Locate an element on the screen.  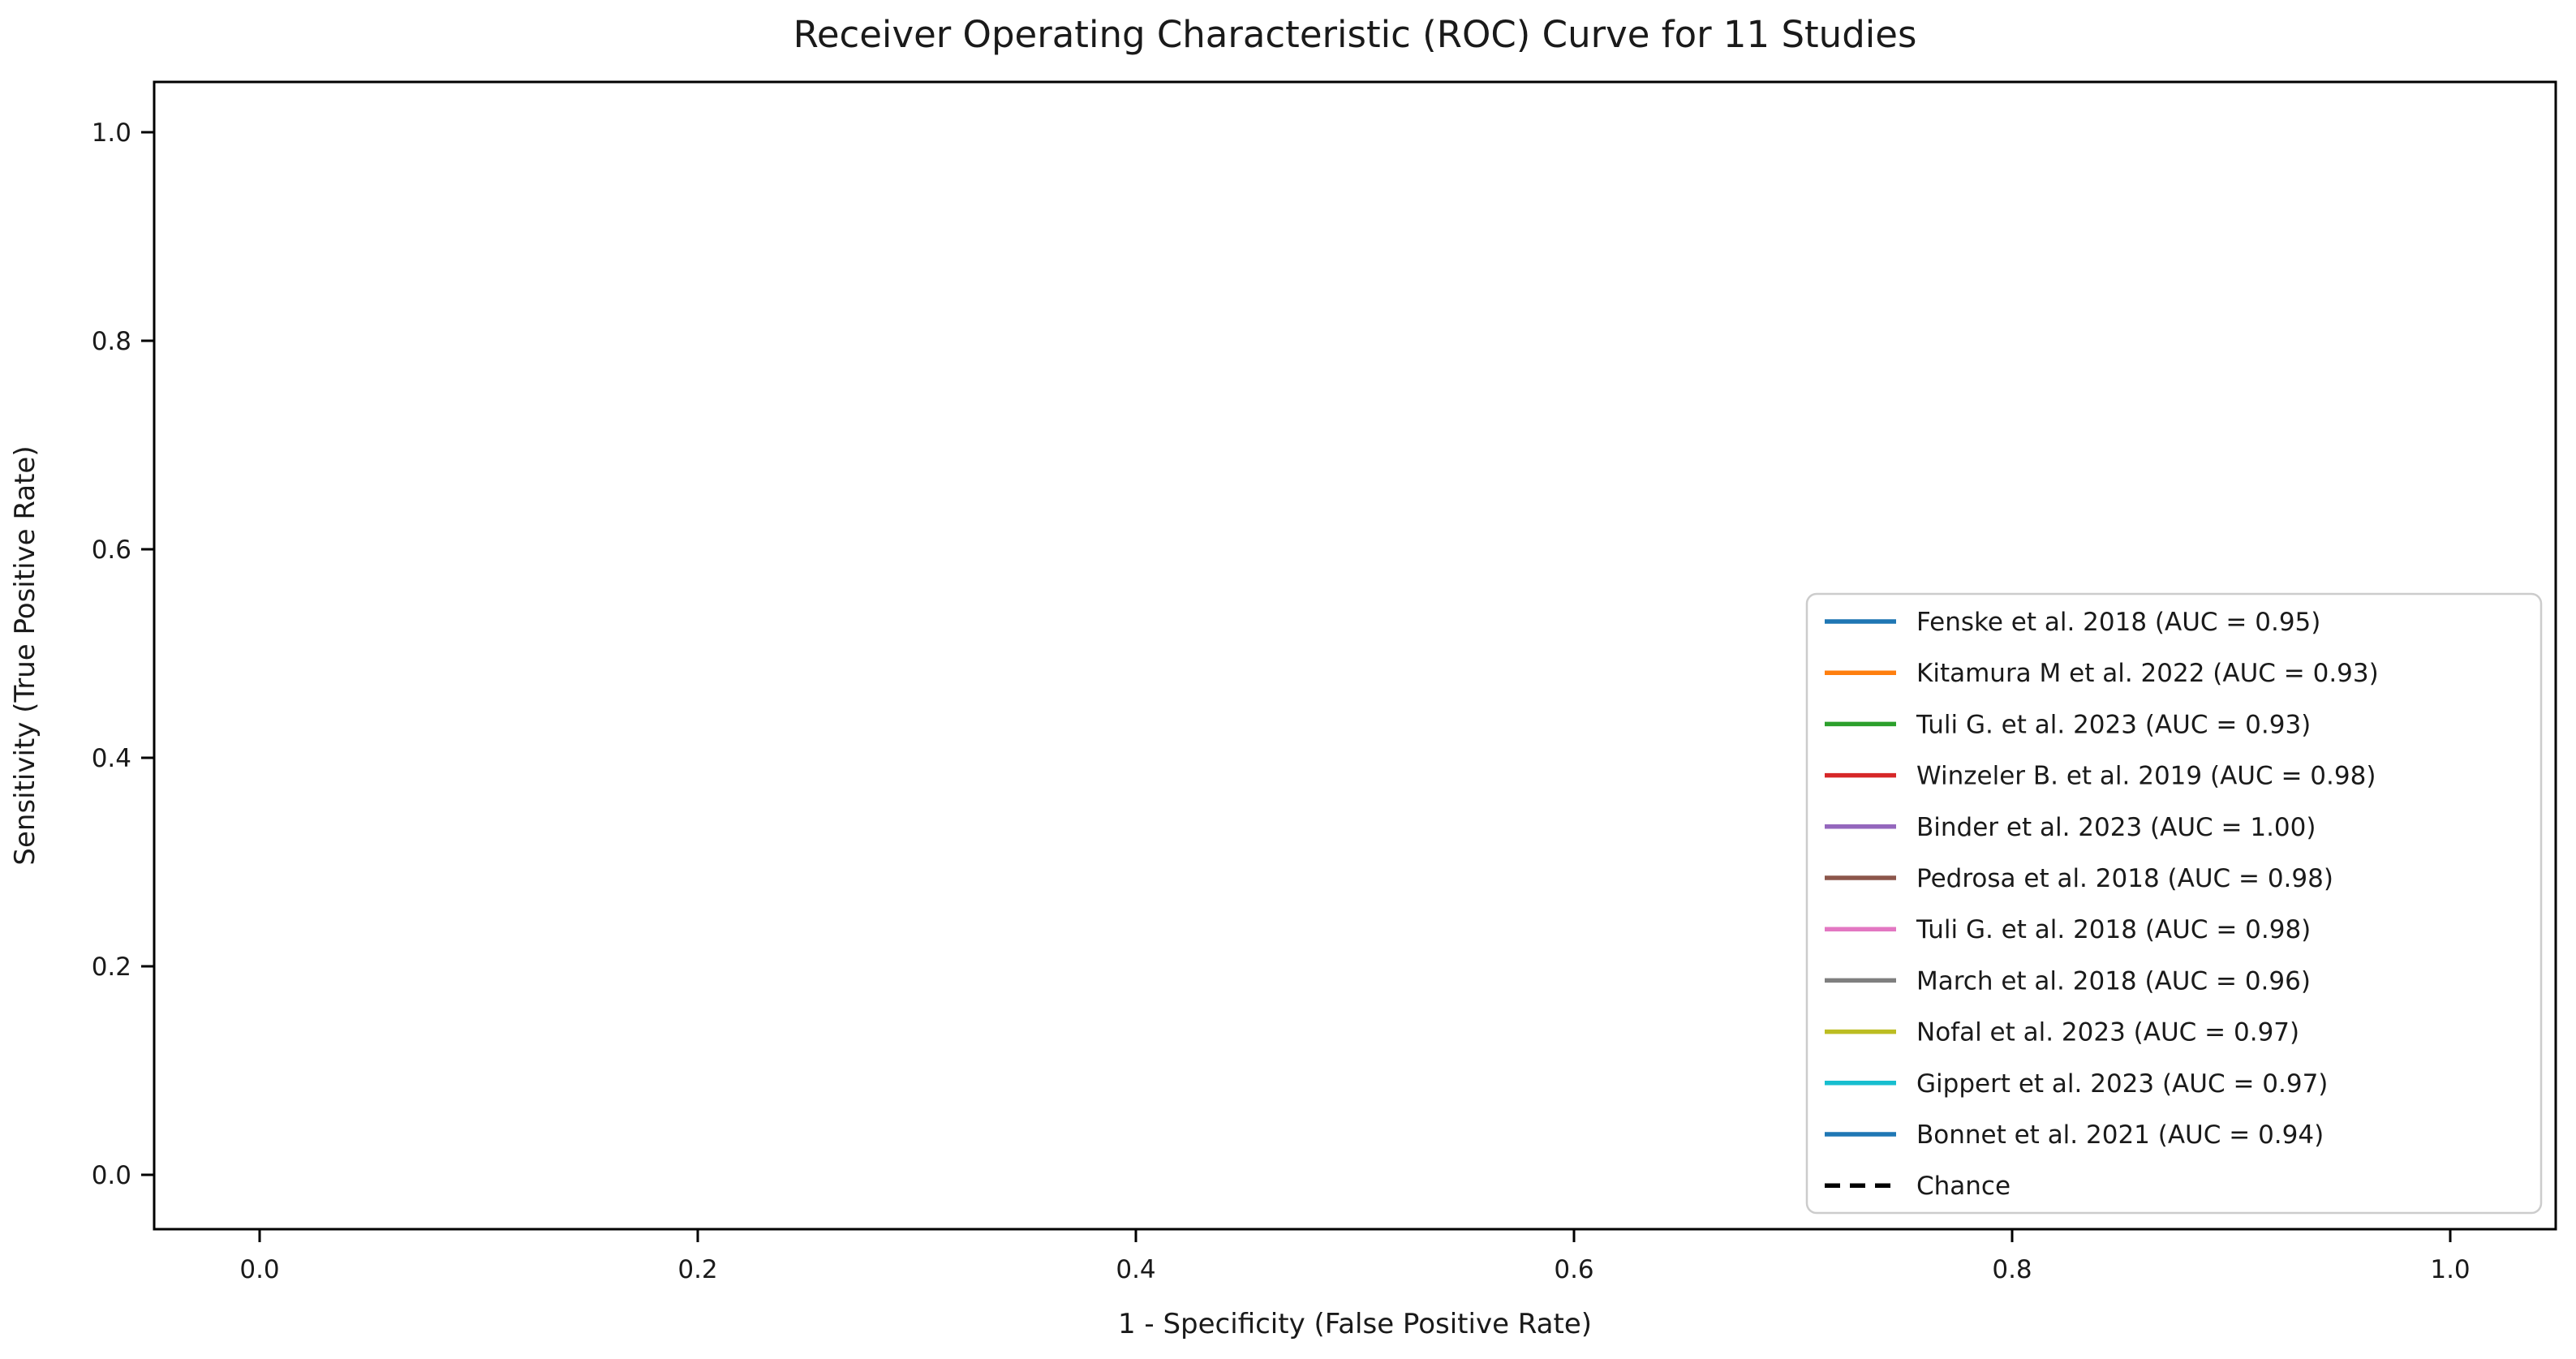
y-tick-label: 0.8 is located at coordinates (112, 341).